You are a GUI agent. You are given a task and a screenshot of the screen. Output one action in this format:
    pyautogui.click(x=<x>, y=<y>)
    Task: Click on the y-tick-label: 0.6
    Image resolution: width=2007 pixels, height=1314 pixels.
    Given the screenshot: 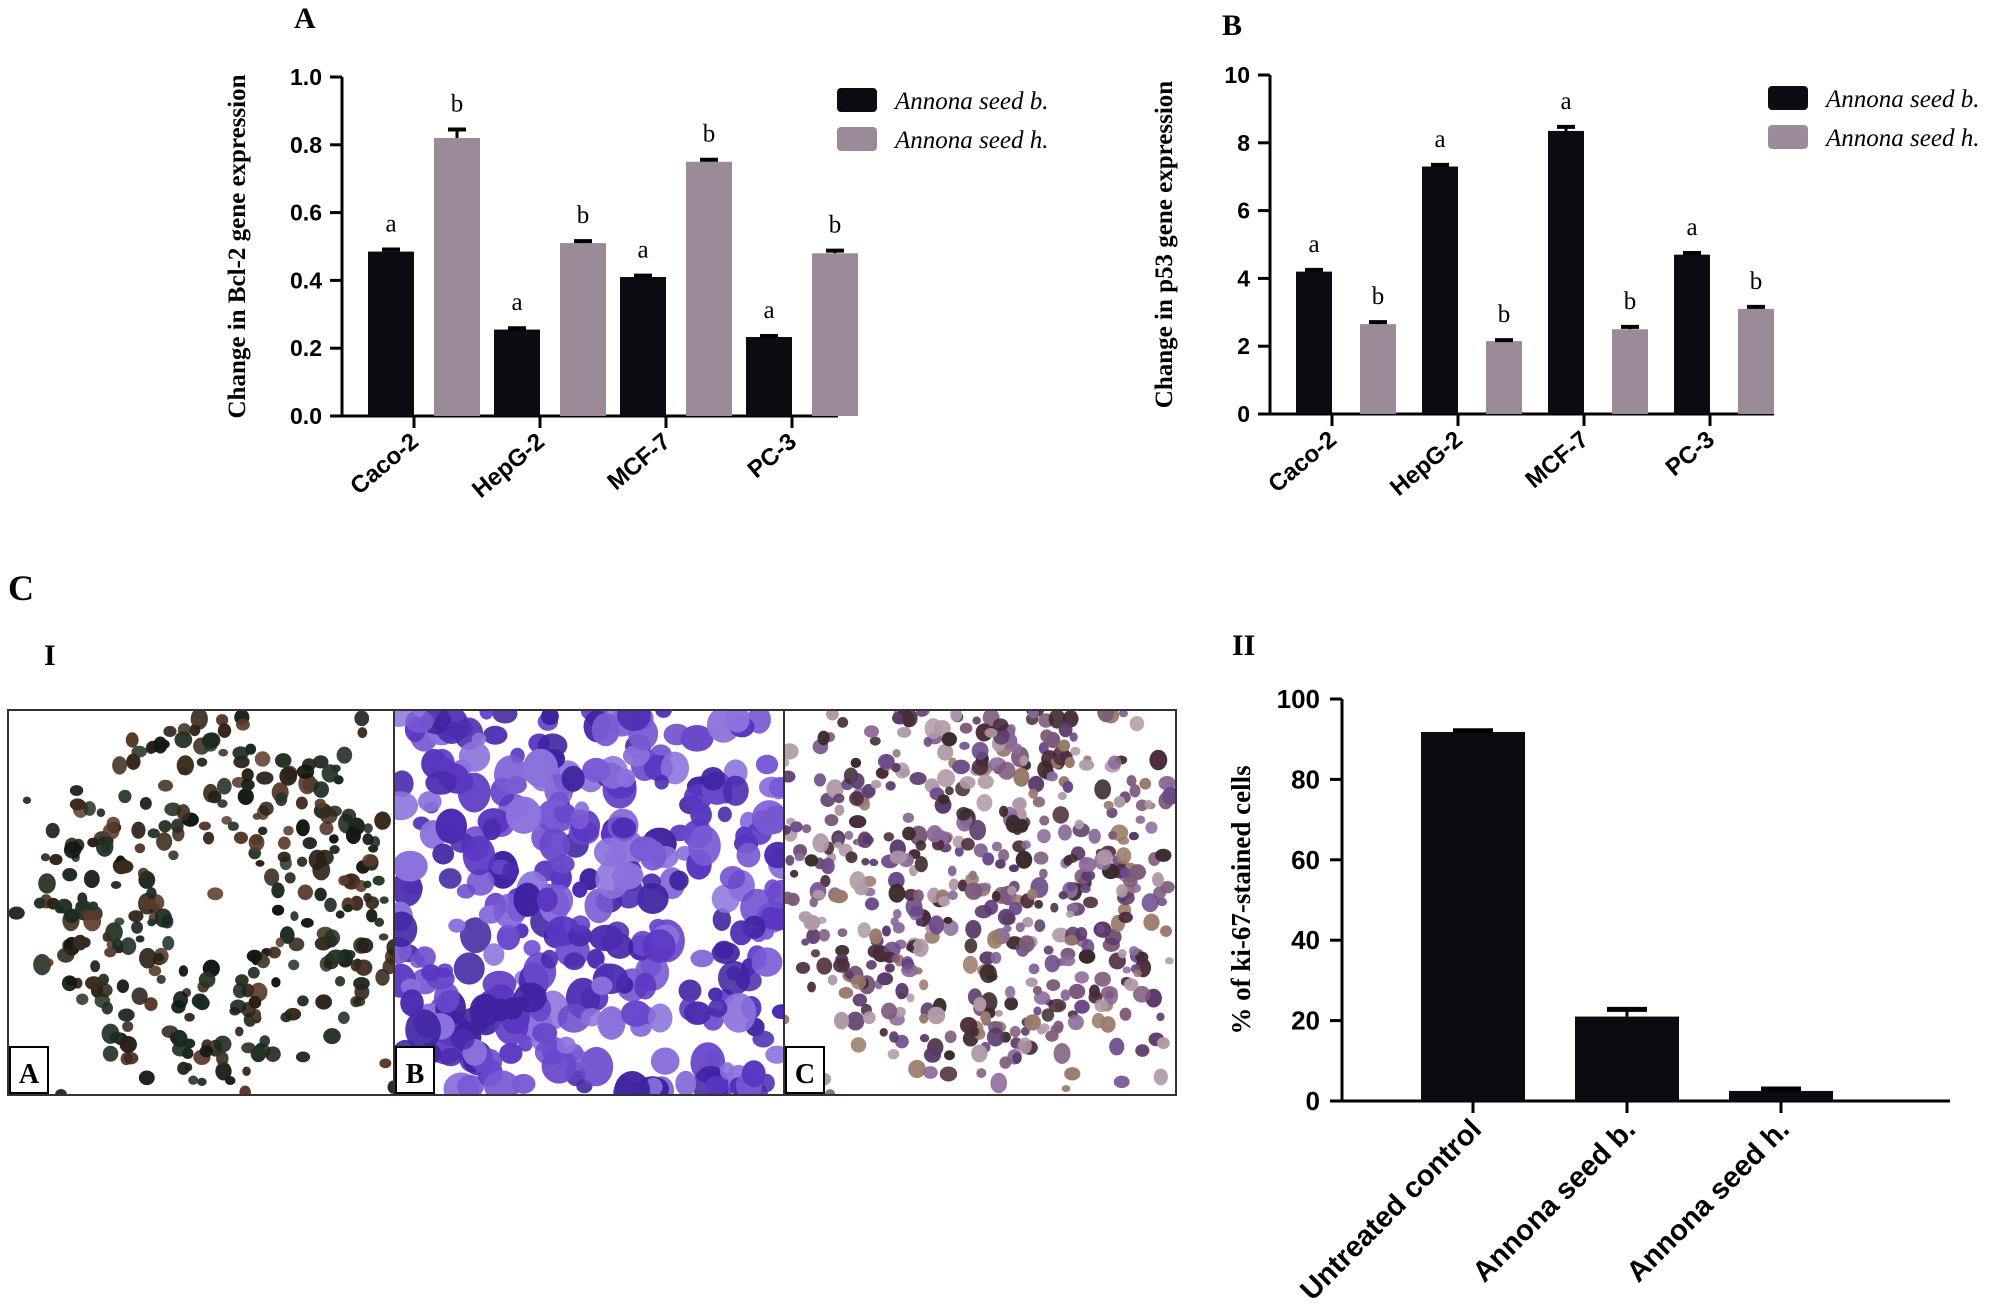 What is the action you would take?
    pyautogui.click(x=306, y=213)
    